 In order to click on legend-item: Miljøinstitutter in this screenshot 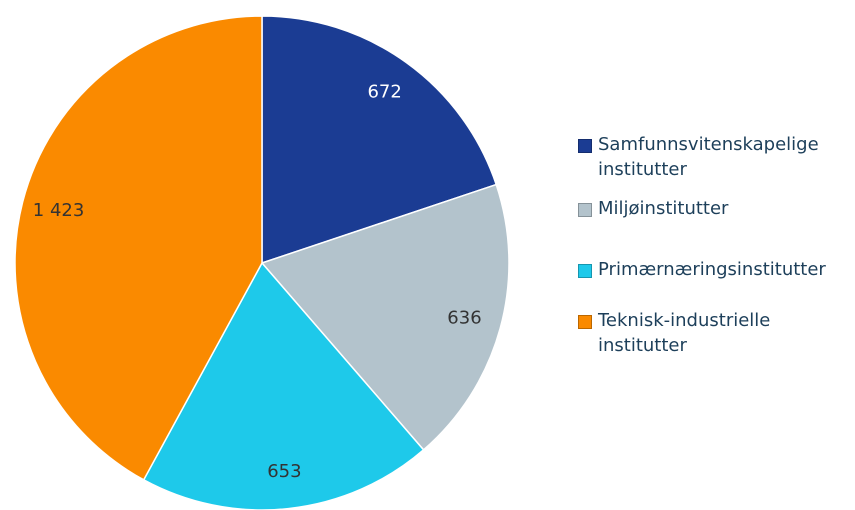, I will do `click(713, 208)`.